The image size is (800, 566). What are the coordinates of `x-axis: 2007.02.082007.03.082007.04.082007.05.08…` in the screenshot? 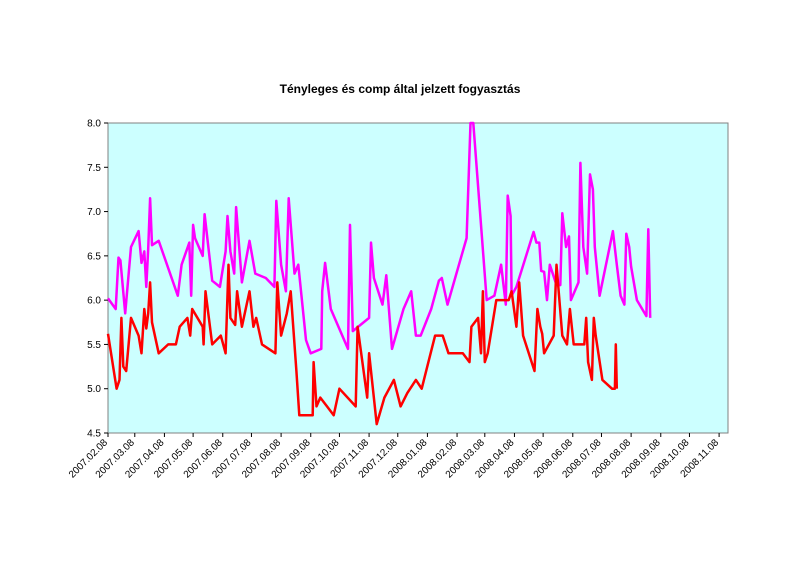 It's located at (394, 457).